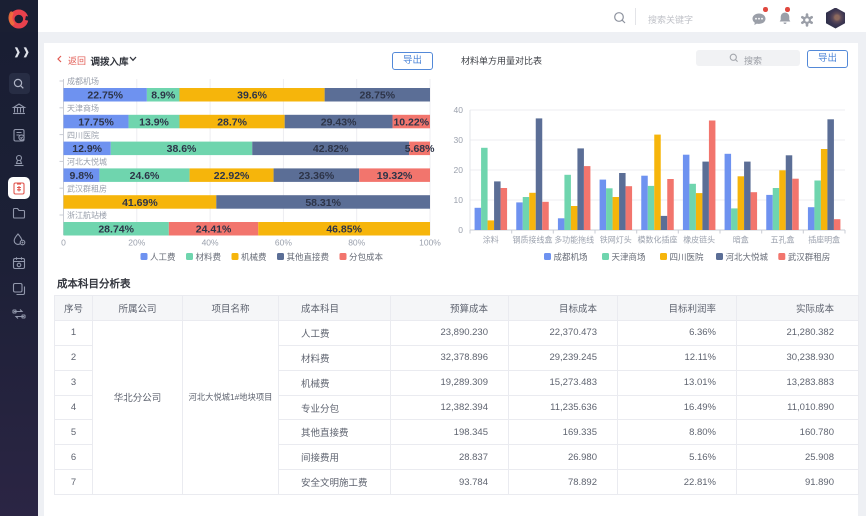 This screenshot has height=516, width=866. What do you see at coordinates (232, 176) in the screenshot?
I see `svg-text: 22.92%` at bounding box center [232, 176].